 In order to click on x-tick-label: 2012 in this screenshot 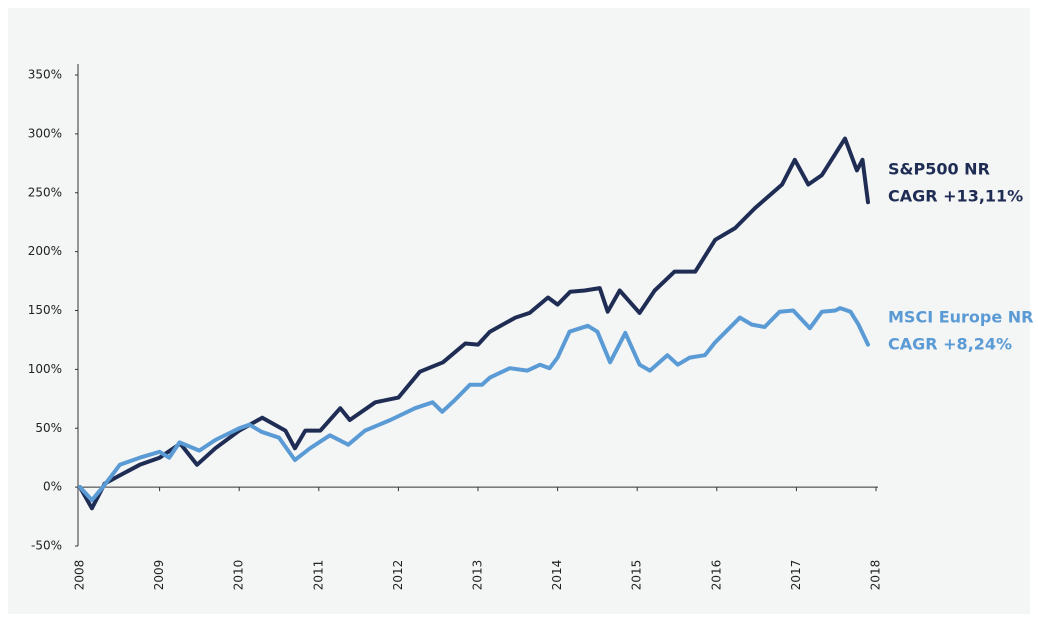, I will do `click(398, 575)`.